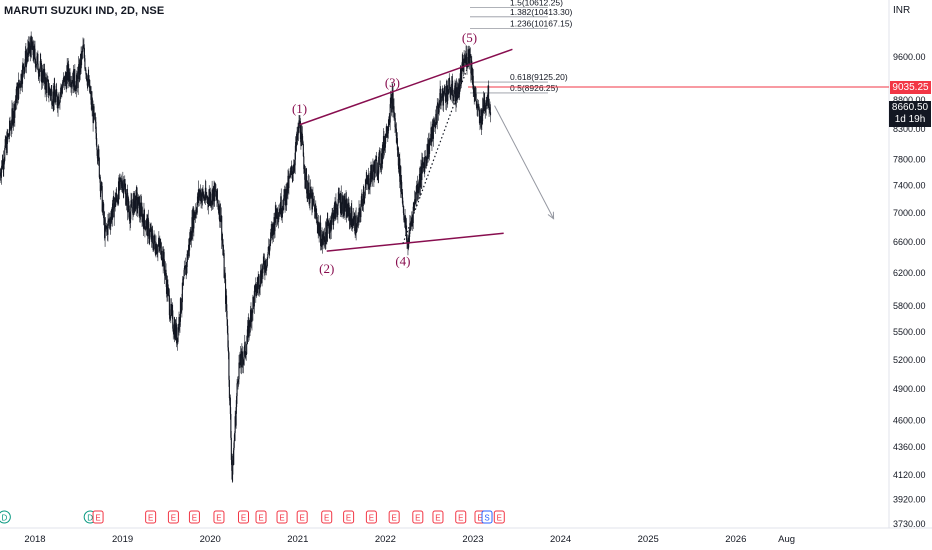 The height and width of the screenshot is (550, 932). Describe the element at coordinates (409, 539) in the screenshot. I see `time-axis: 2018 2019 2020 2021 2022 2023 2024 2025 2026 Aug` at that location.